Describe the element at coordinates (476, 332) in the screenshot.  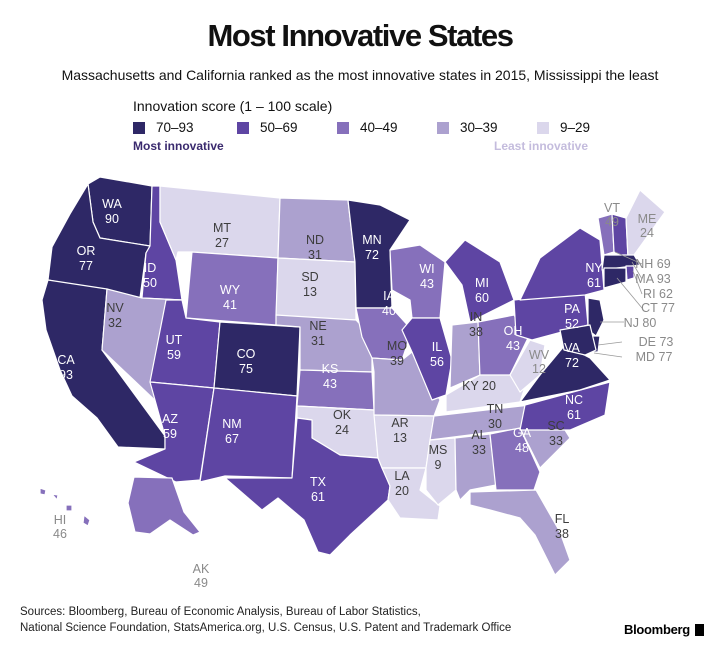
I see `state-score-in: 38` at that location.